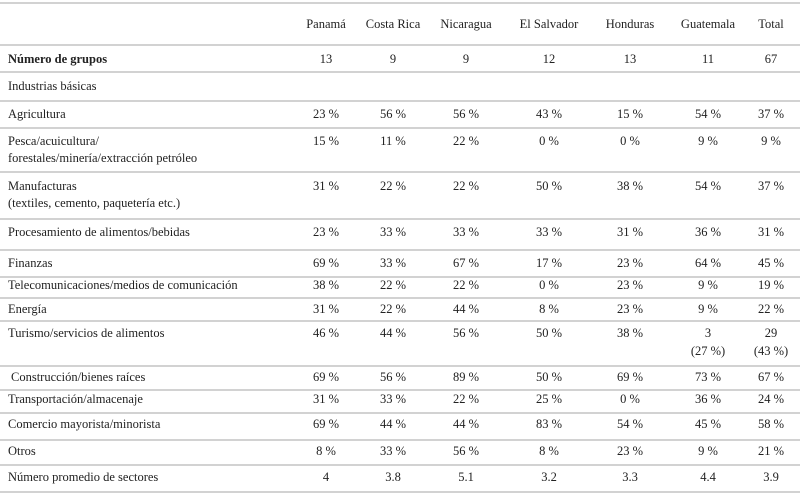  What do you see at coordinates (708, 477) in the screenshot?
I see `cell: 4.4` at bounding box center [708, 477].